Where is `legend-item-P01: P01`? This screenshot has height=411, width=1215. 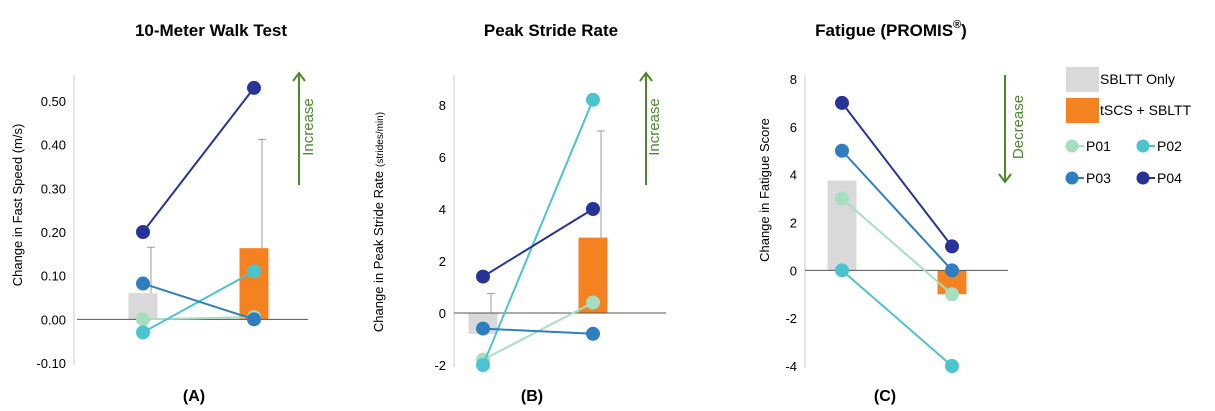 legend-item-P01: P01 is located at coordinates (1088, 146).